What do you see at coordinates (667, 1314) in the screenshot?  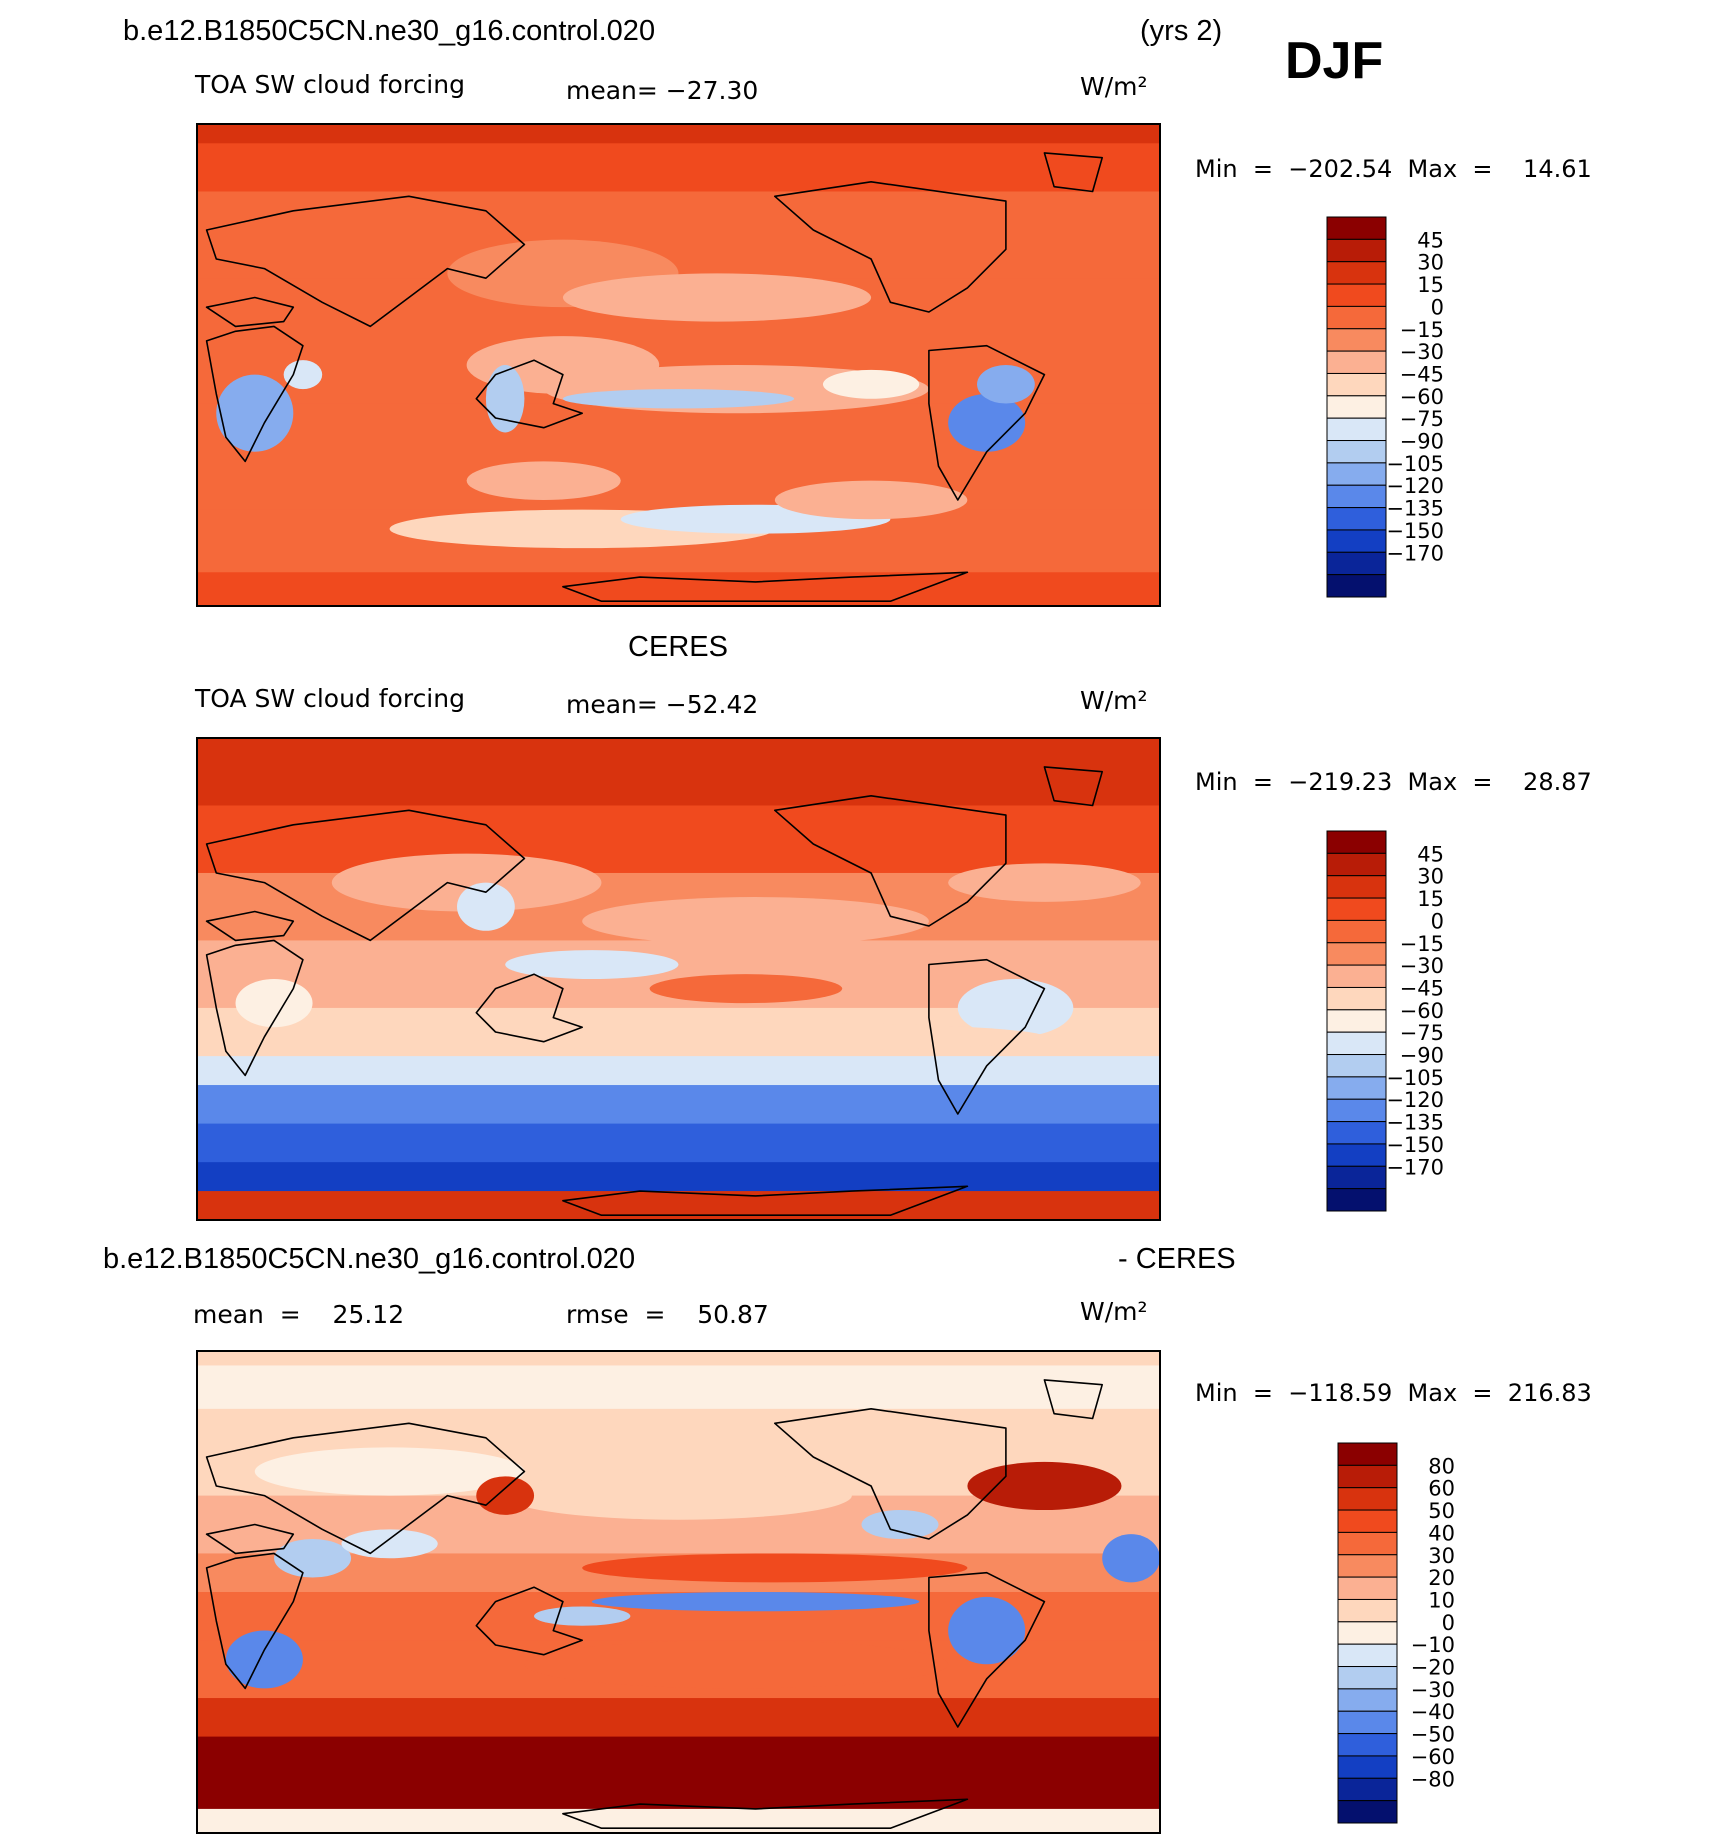 I see `panel3-rmse-label: rmse = 50.87` at bounding box center [667, 1314].